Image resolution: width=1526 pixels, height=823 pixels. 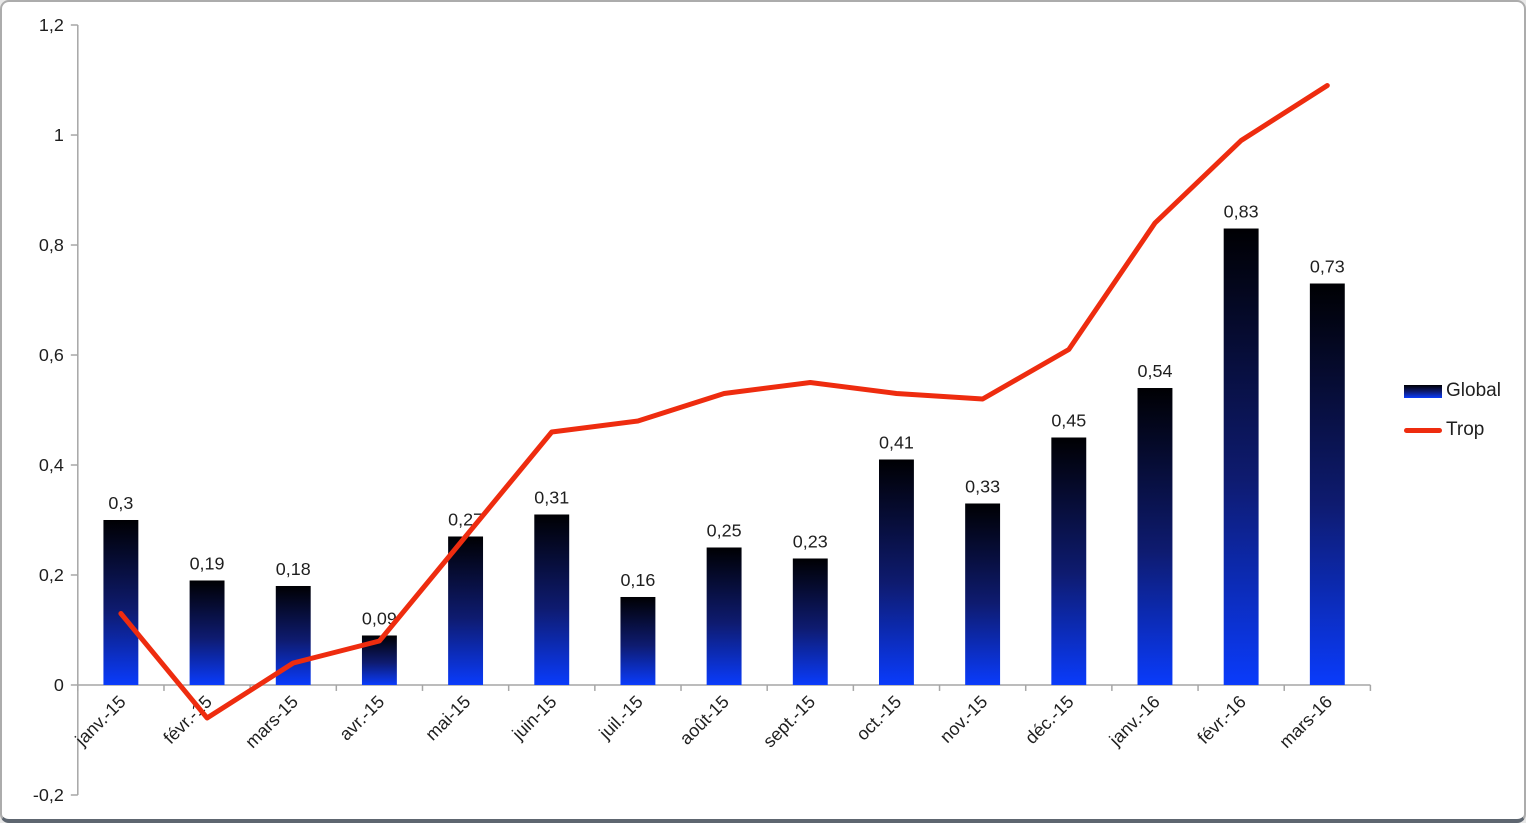 What do you see at coordinates (964, 719) in the screenshot?
I see `x-axis-label: nov.-15` at bounding box center [964, 719].